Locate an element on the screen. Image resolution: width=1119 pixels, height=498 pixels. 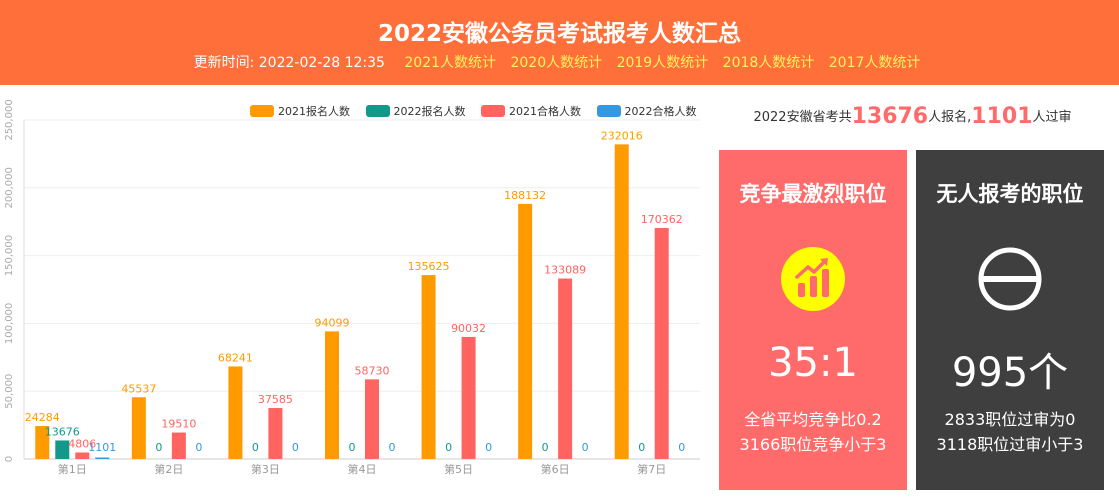
legend-2021-pass: 2021合格人数 is located at coordinates (531, 111).